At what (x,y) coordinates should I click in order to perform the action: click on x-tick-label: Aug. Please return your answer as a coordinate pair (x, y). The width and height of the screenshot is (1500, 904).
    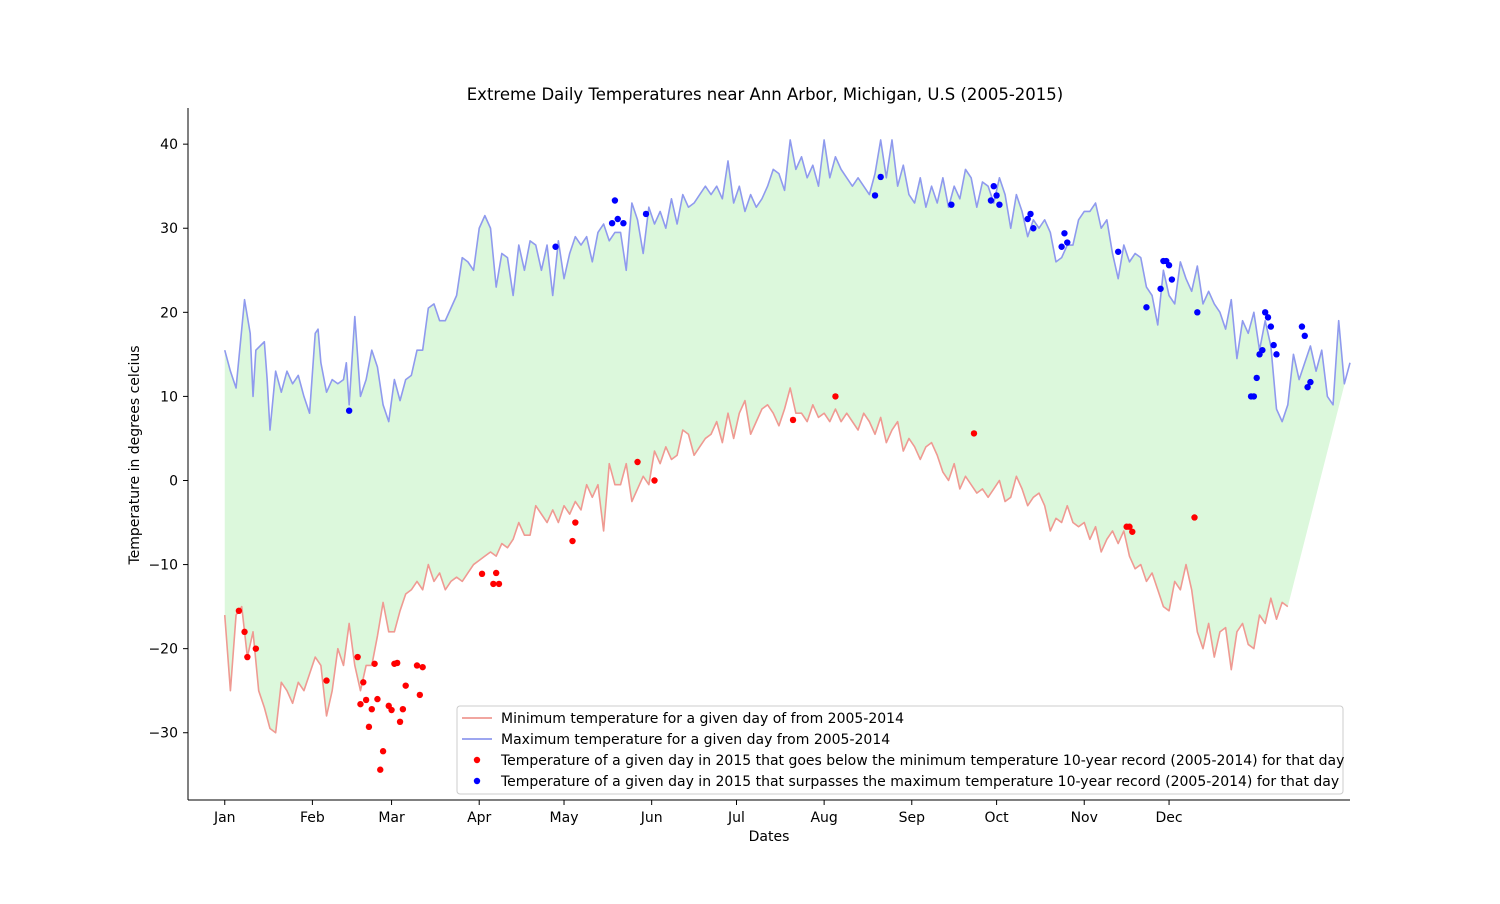
    Looking at the image, I should click on (823, 818).